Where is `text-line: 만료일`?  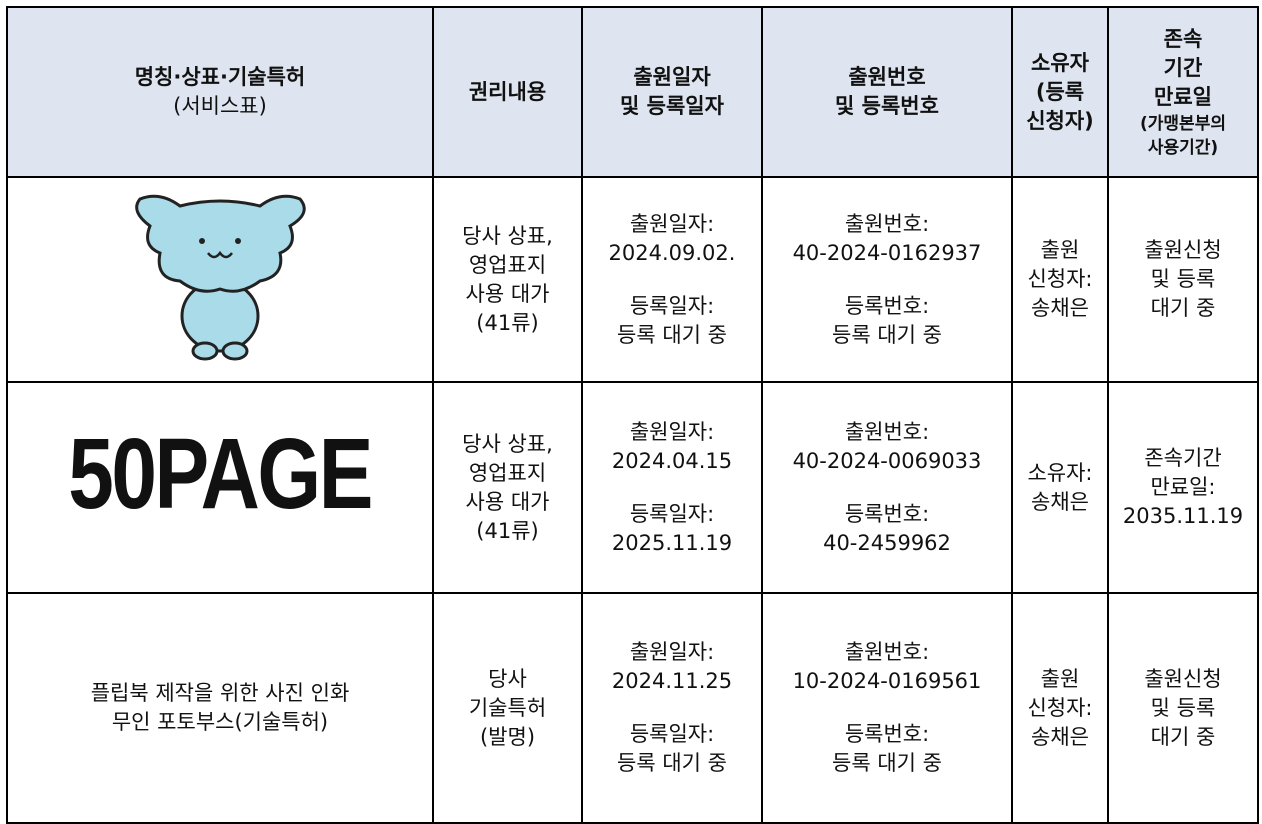
text-line: 만료일 is located at coordinates (1183, 96).